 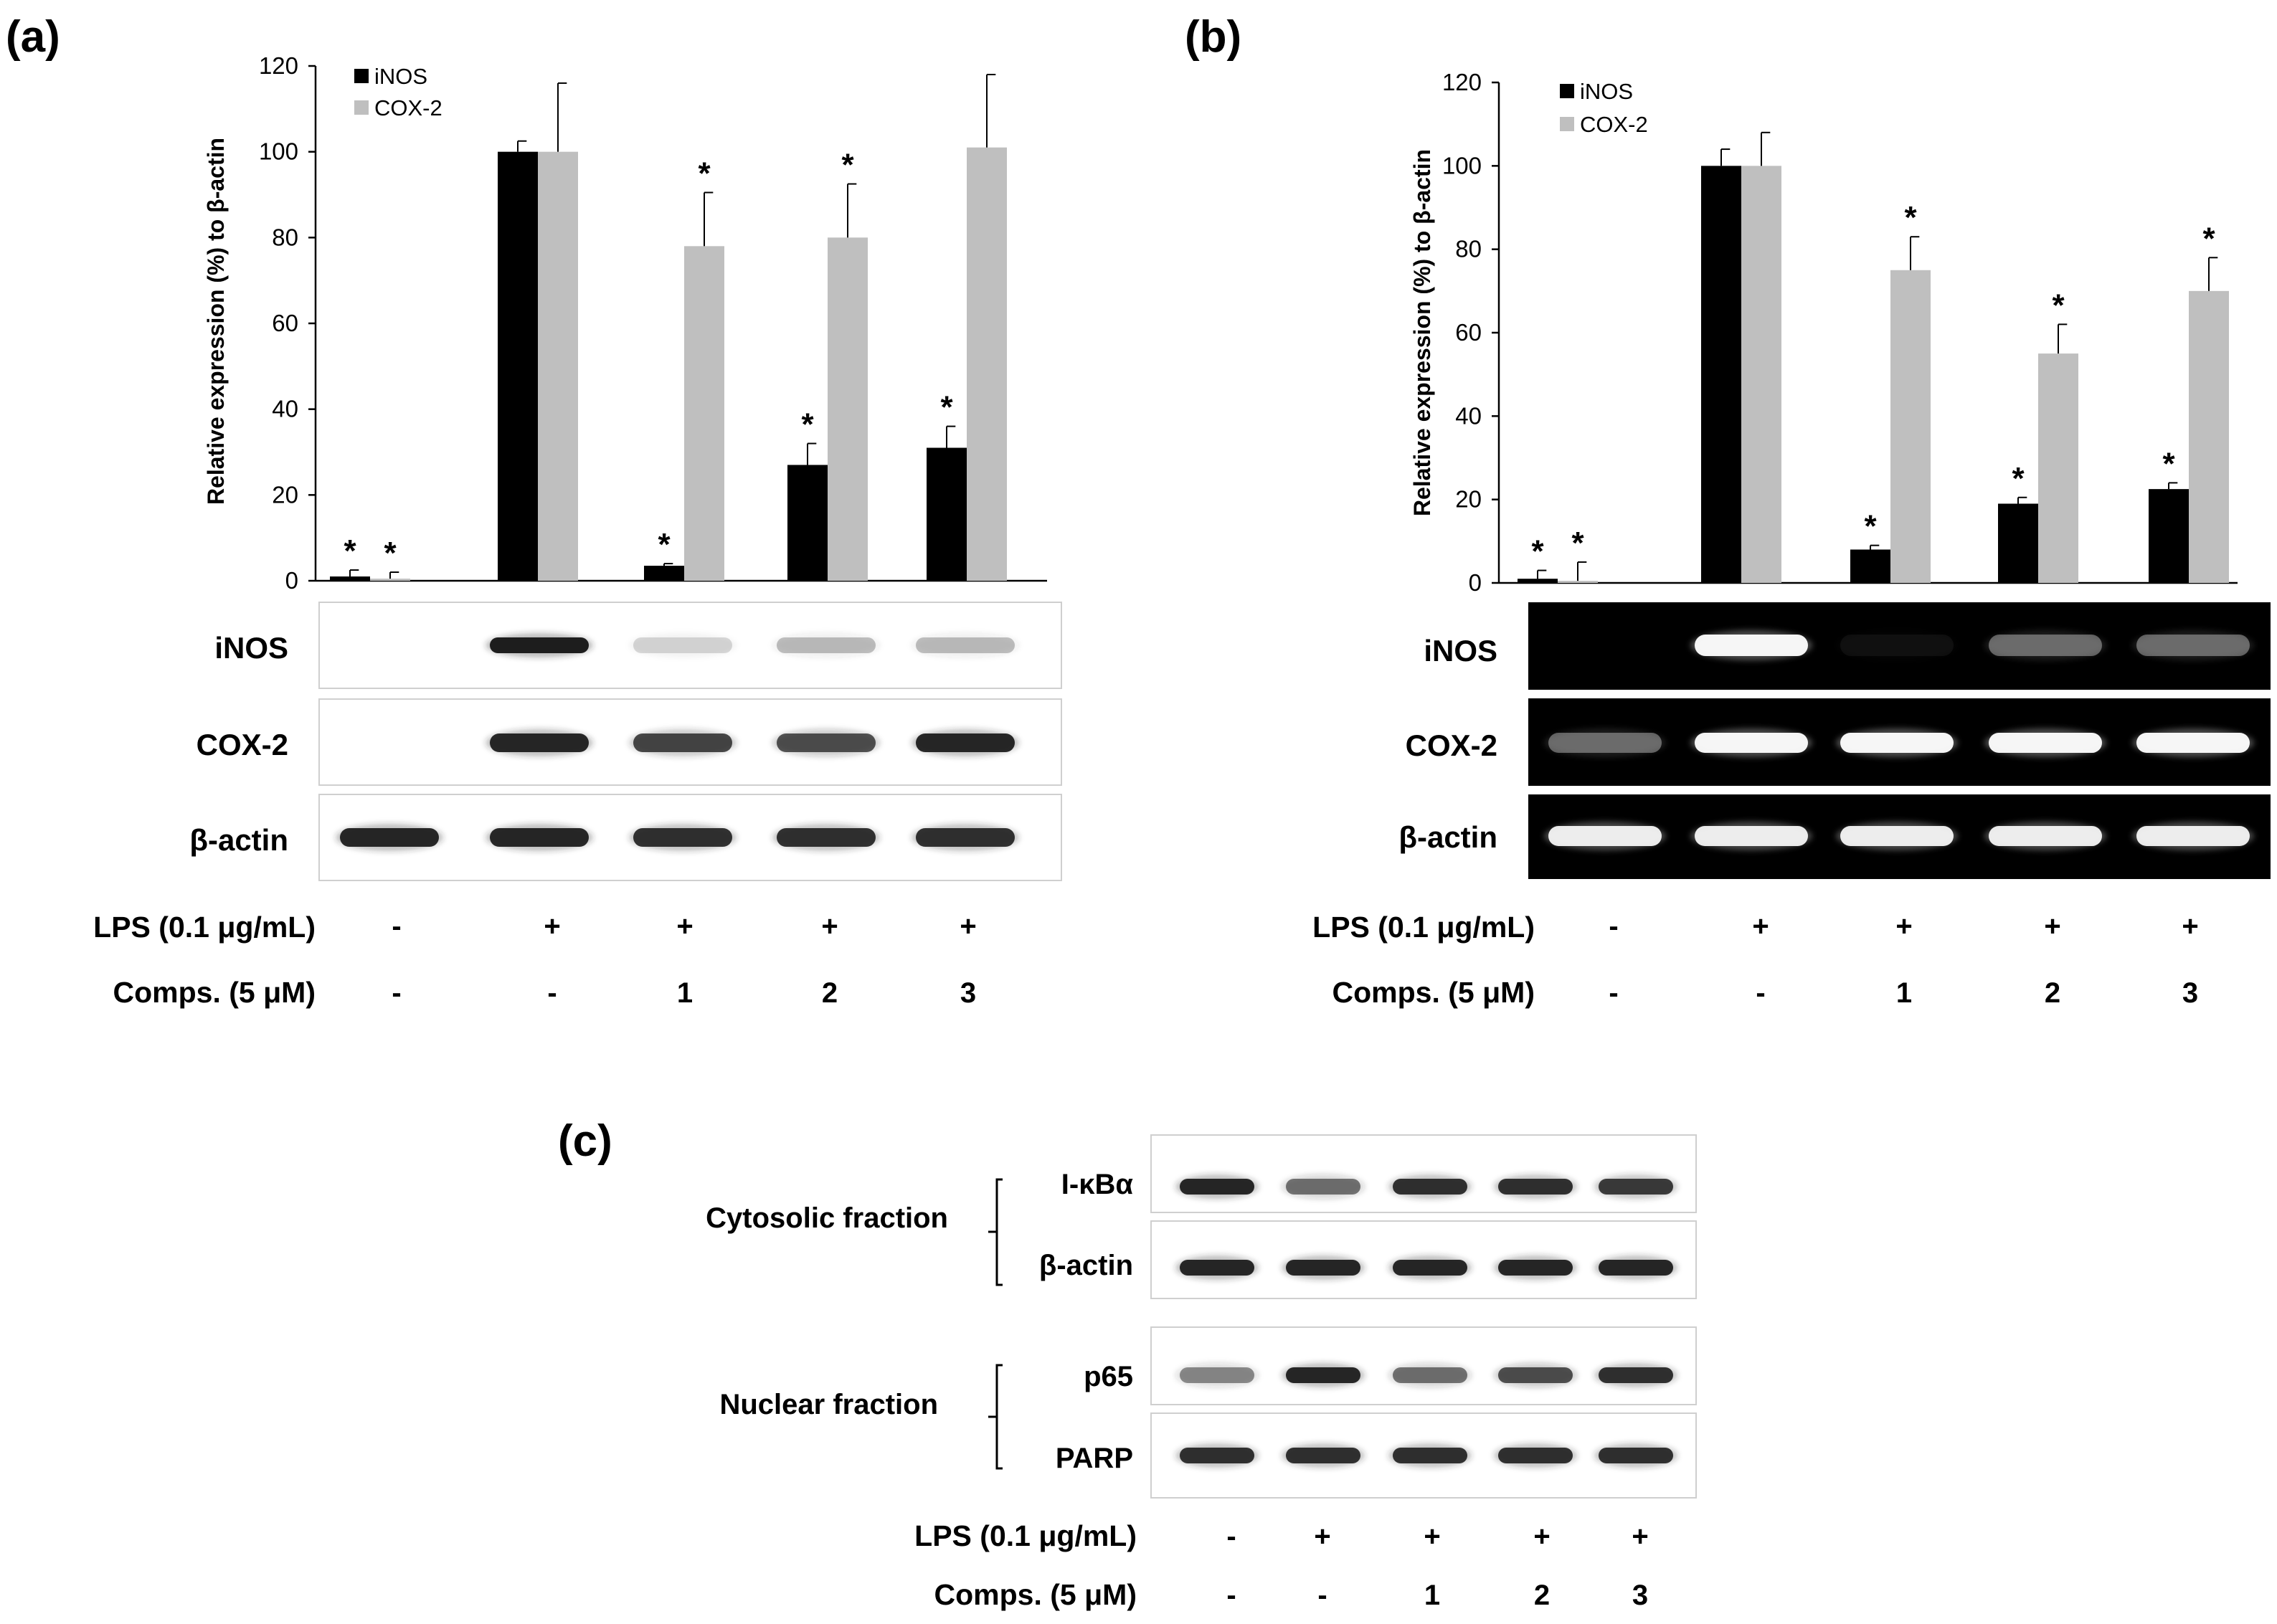 I want to click on panel-a-blot-label-inos: iNOS, so click(x=251, y=648).